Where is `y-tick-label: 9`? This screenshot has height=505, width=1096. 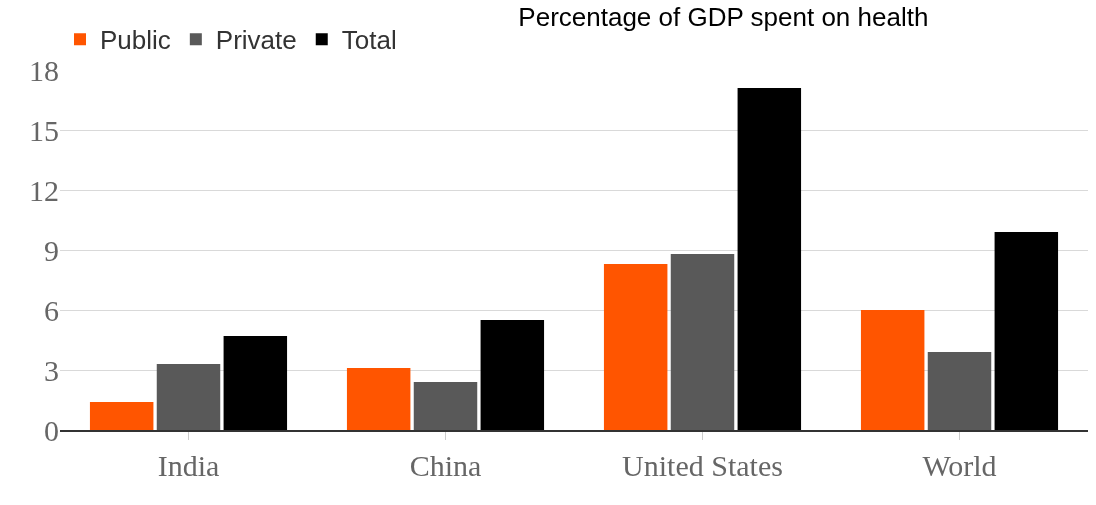
y-tick-label: 9 is located at coordinates (51, 250).